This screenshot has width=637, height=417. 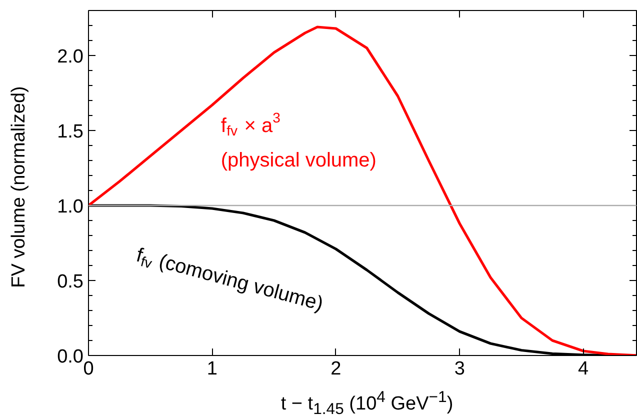 What do you see at coordinates (18, 187) in the screenshot?
I see `y-axis-title: FV volume (normalized)` at bounding box center [18, 187].